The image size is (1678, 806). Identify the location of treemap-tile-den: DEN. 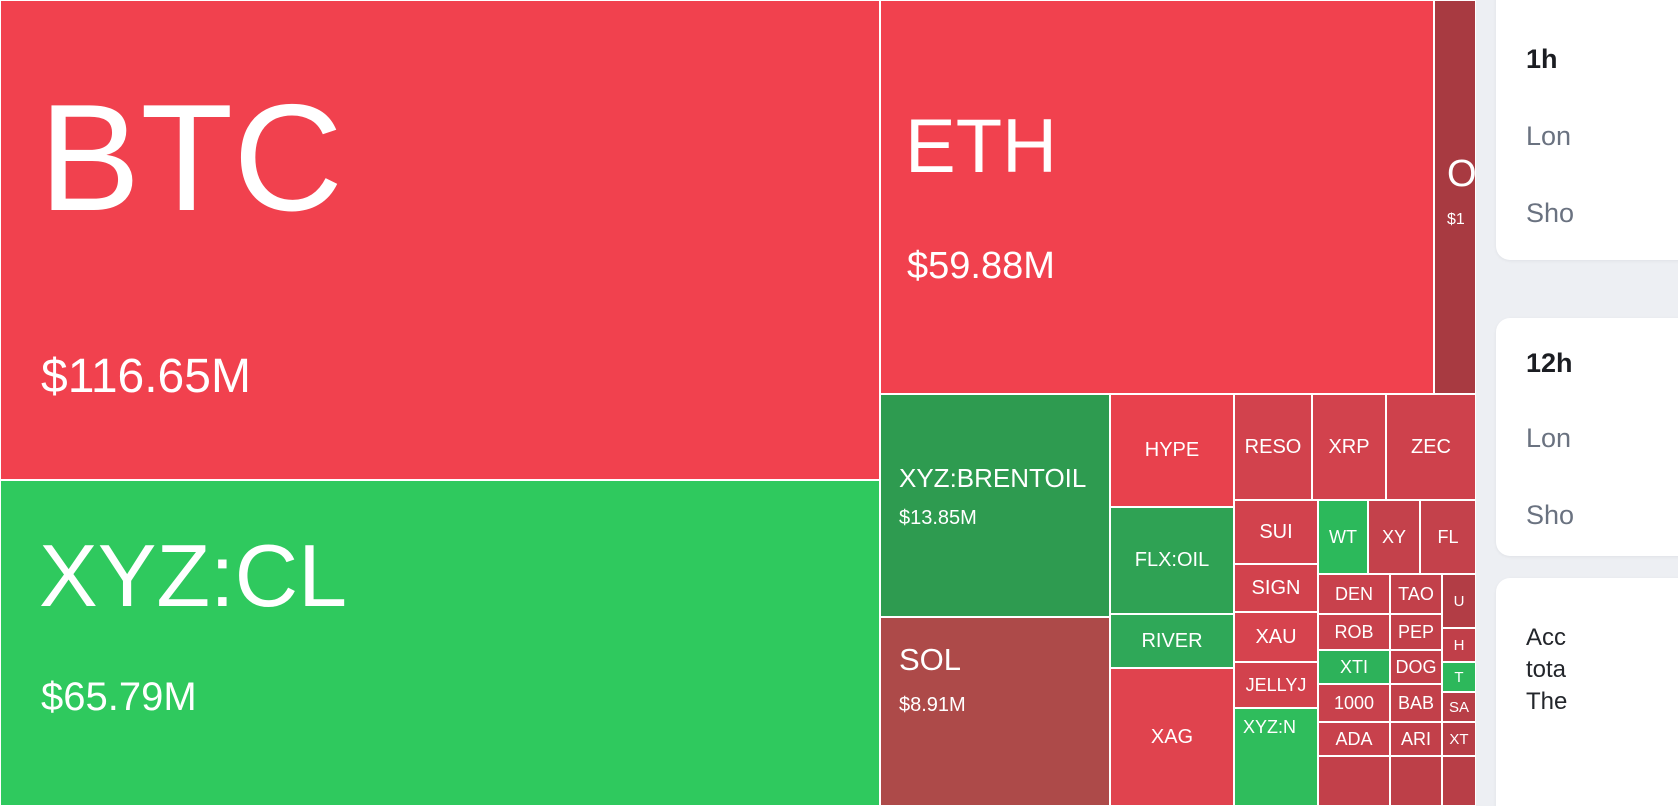
(1354, 594).